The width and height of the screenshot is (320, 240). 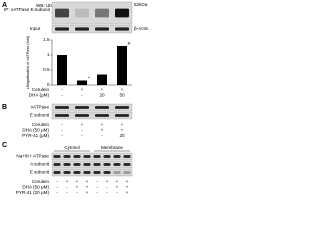 I want to click on band-label: β-Actin, so click(x=141, y=28).